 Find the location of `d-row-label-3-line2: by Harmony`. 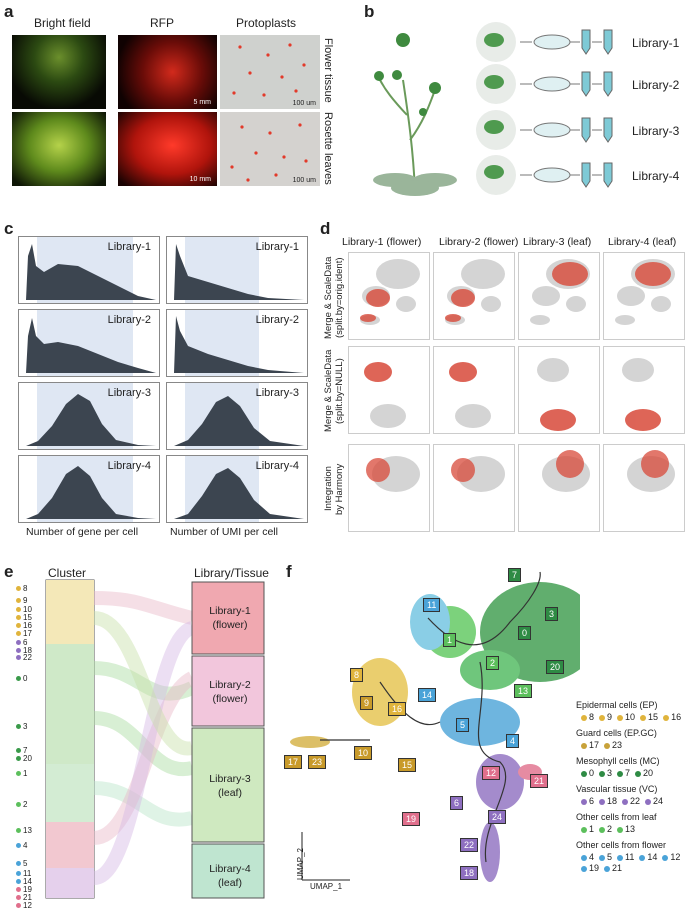

d-row-label-3-line2: by Harmony is located at coordinates (339, 489).